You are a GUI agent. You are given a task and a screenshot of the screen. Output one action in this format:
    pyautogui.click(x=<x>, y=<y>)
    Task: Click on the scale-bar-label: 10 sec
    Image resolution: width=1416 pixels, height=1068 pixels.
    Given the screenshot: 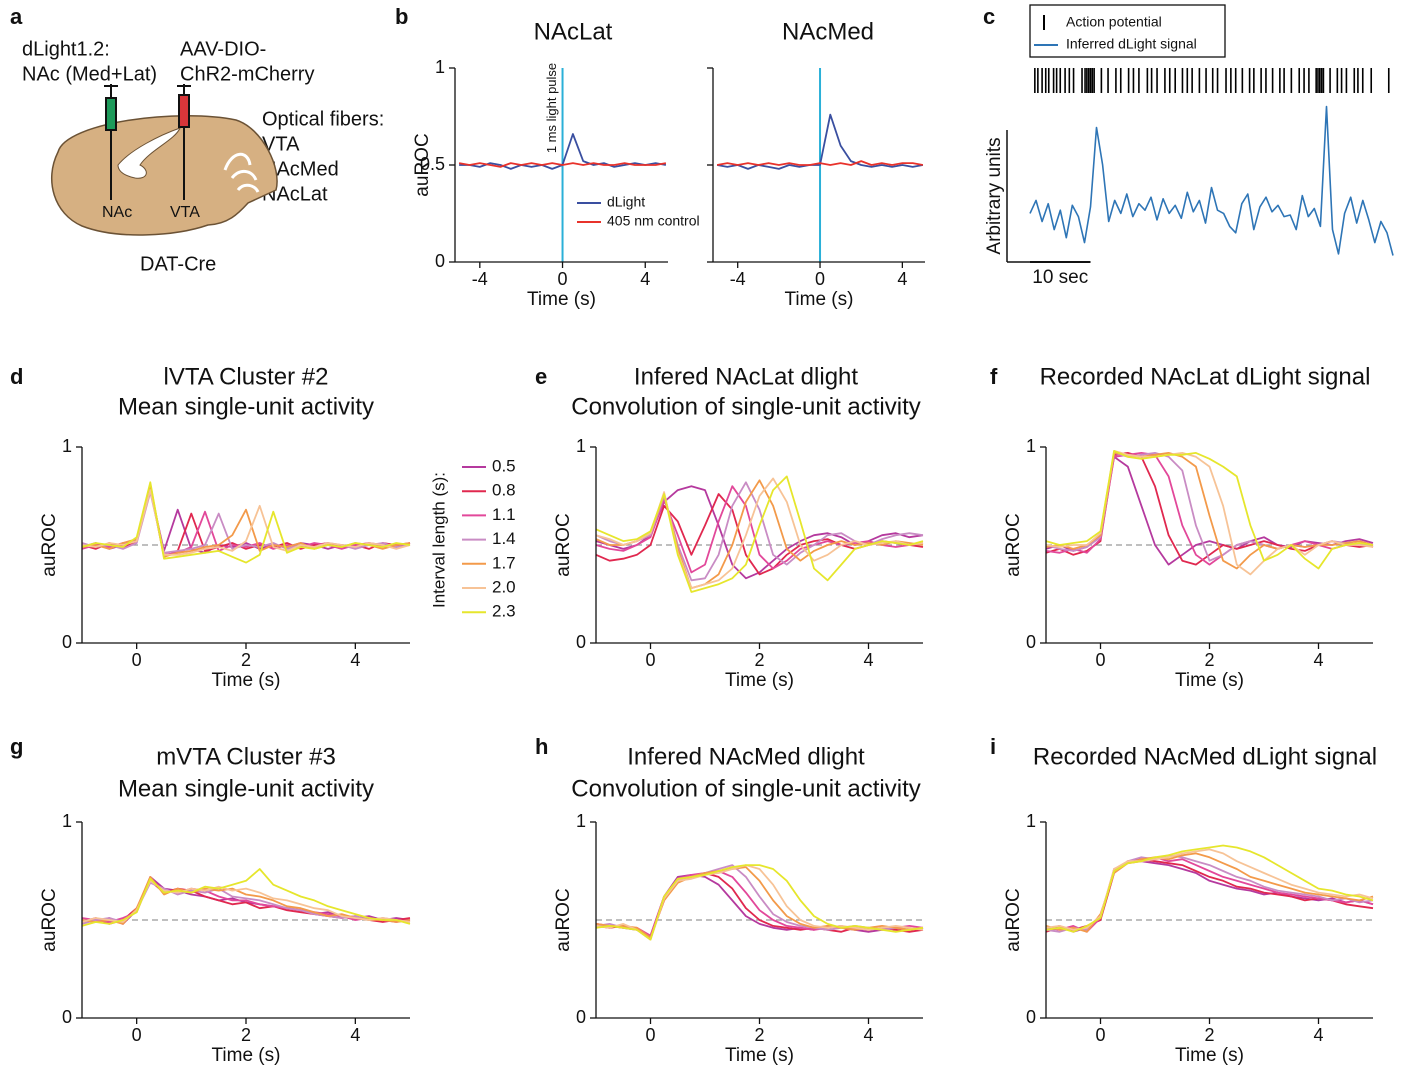 What is the action you would take?
    pyautogui.click(x=1060, y=277)
    